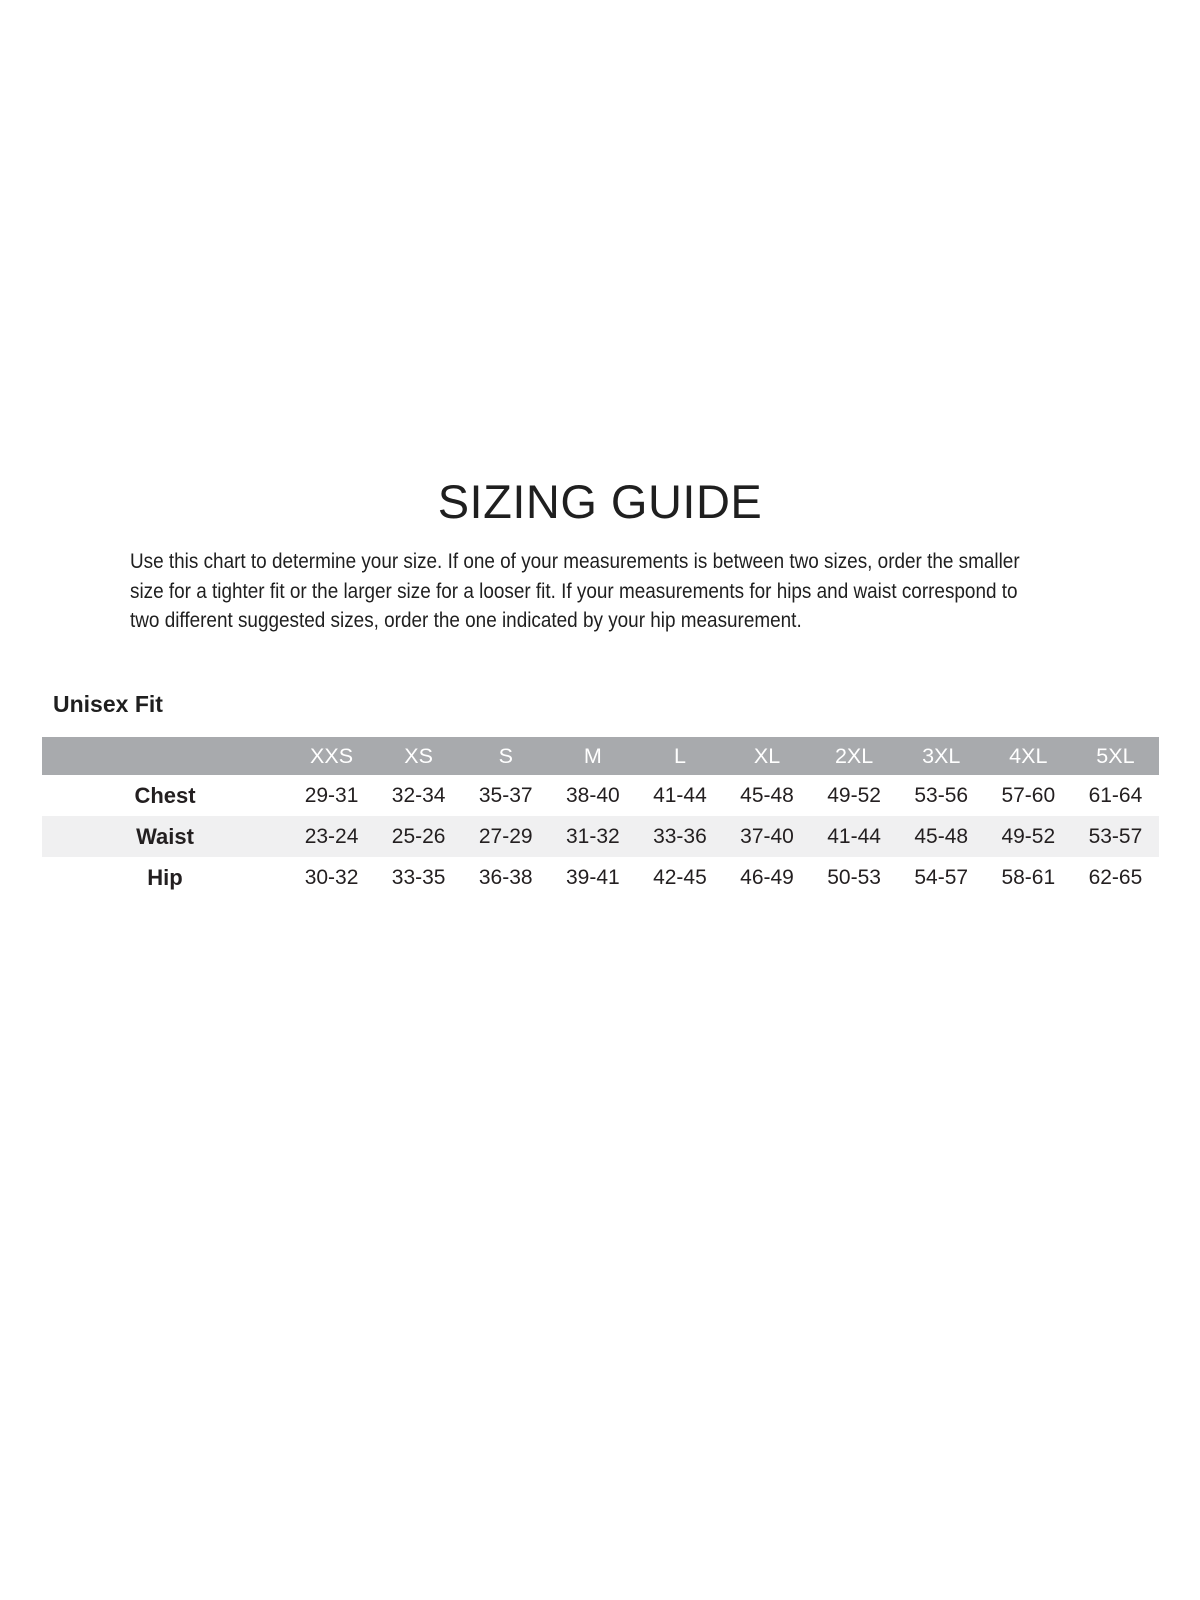 This screenshot has width=1200, height=1600. Describe the element at coordinates (108, 704) in the screenshot. I see `section-heading-unisex-fit: Unisex Fit` at that location.